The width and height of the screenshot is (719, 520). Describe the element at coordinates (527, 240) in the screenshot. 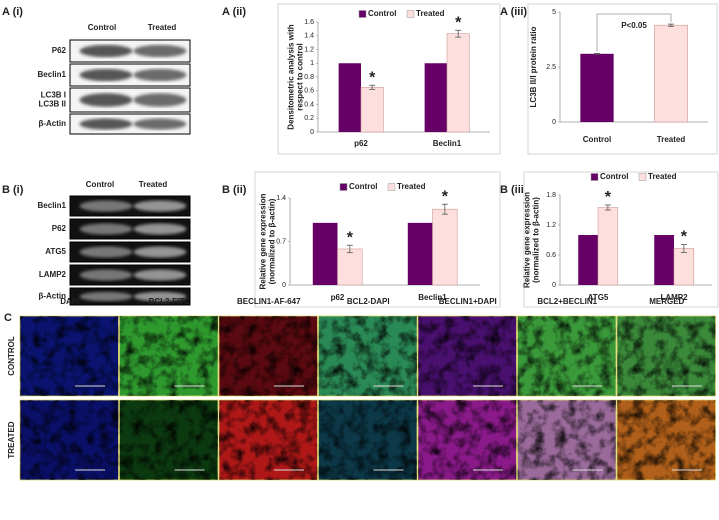

I see `y-axis-label: Relative gene expression` at that location.